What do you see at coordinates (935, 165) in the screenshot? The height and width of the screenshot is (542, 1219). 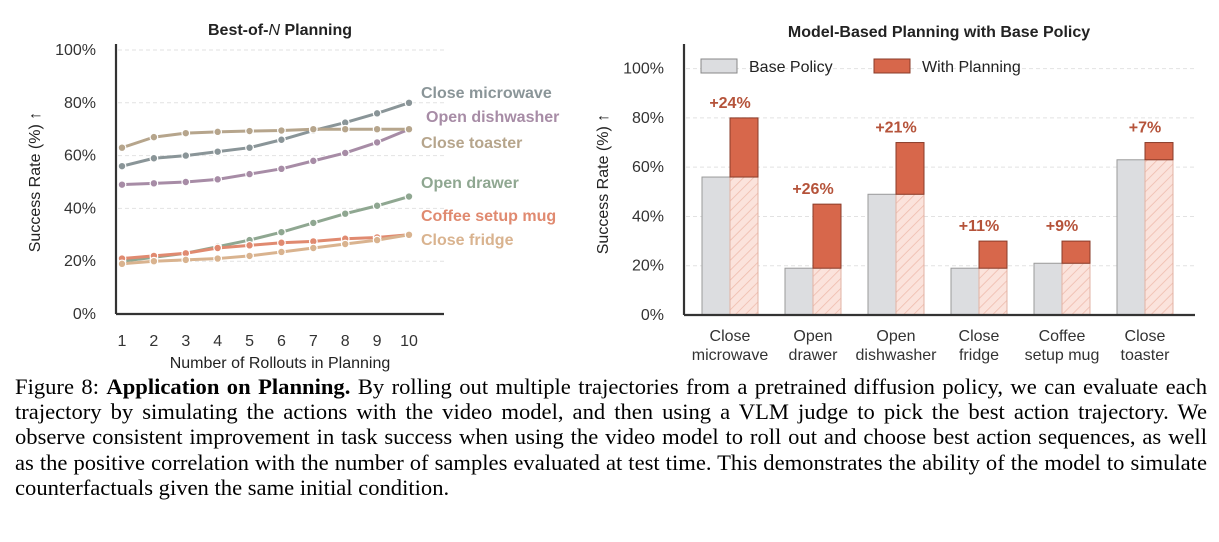 I see `bar-chart-annotations: +24% +26% +21% +11% +9% +7%` at bounding box center [935, 165].